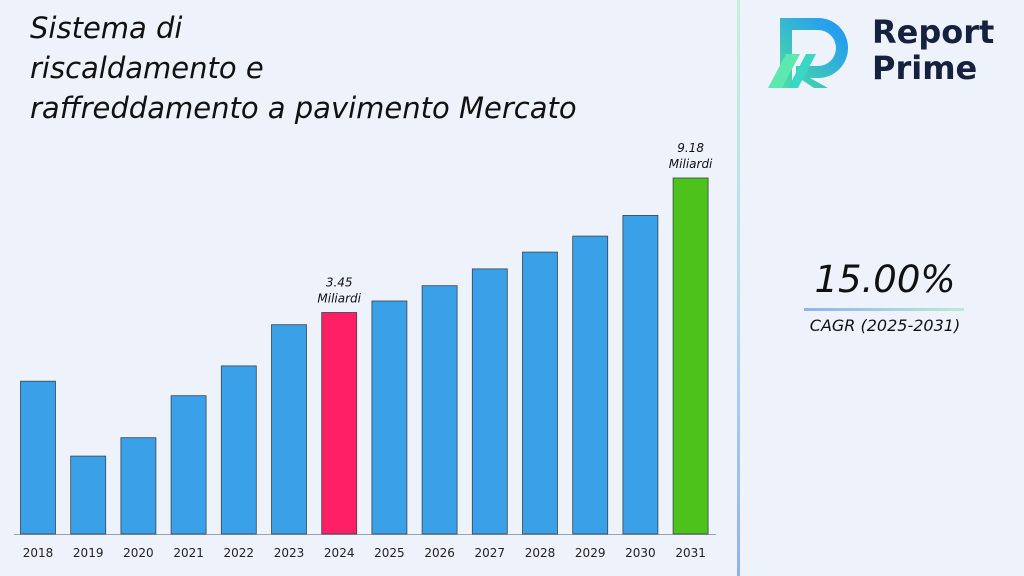 The image size is (1024, 576). Describe the element at coordinates (238, 450) in the screenshot. I see `bar-2022` at that location.